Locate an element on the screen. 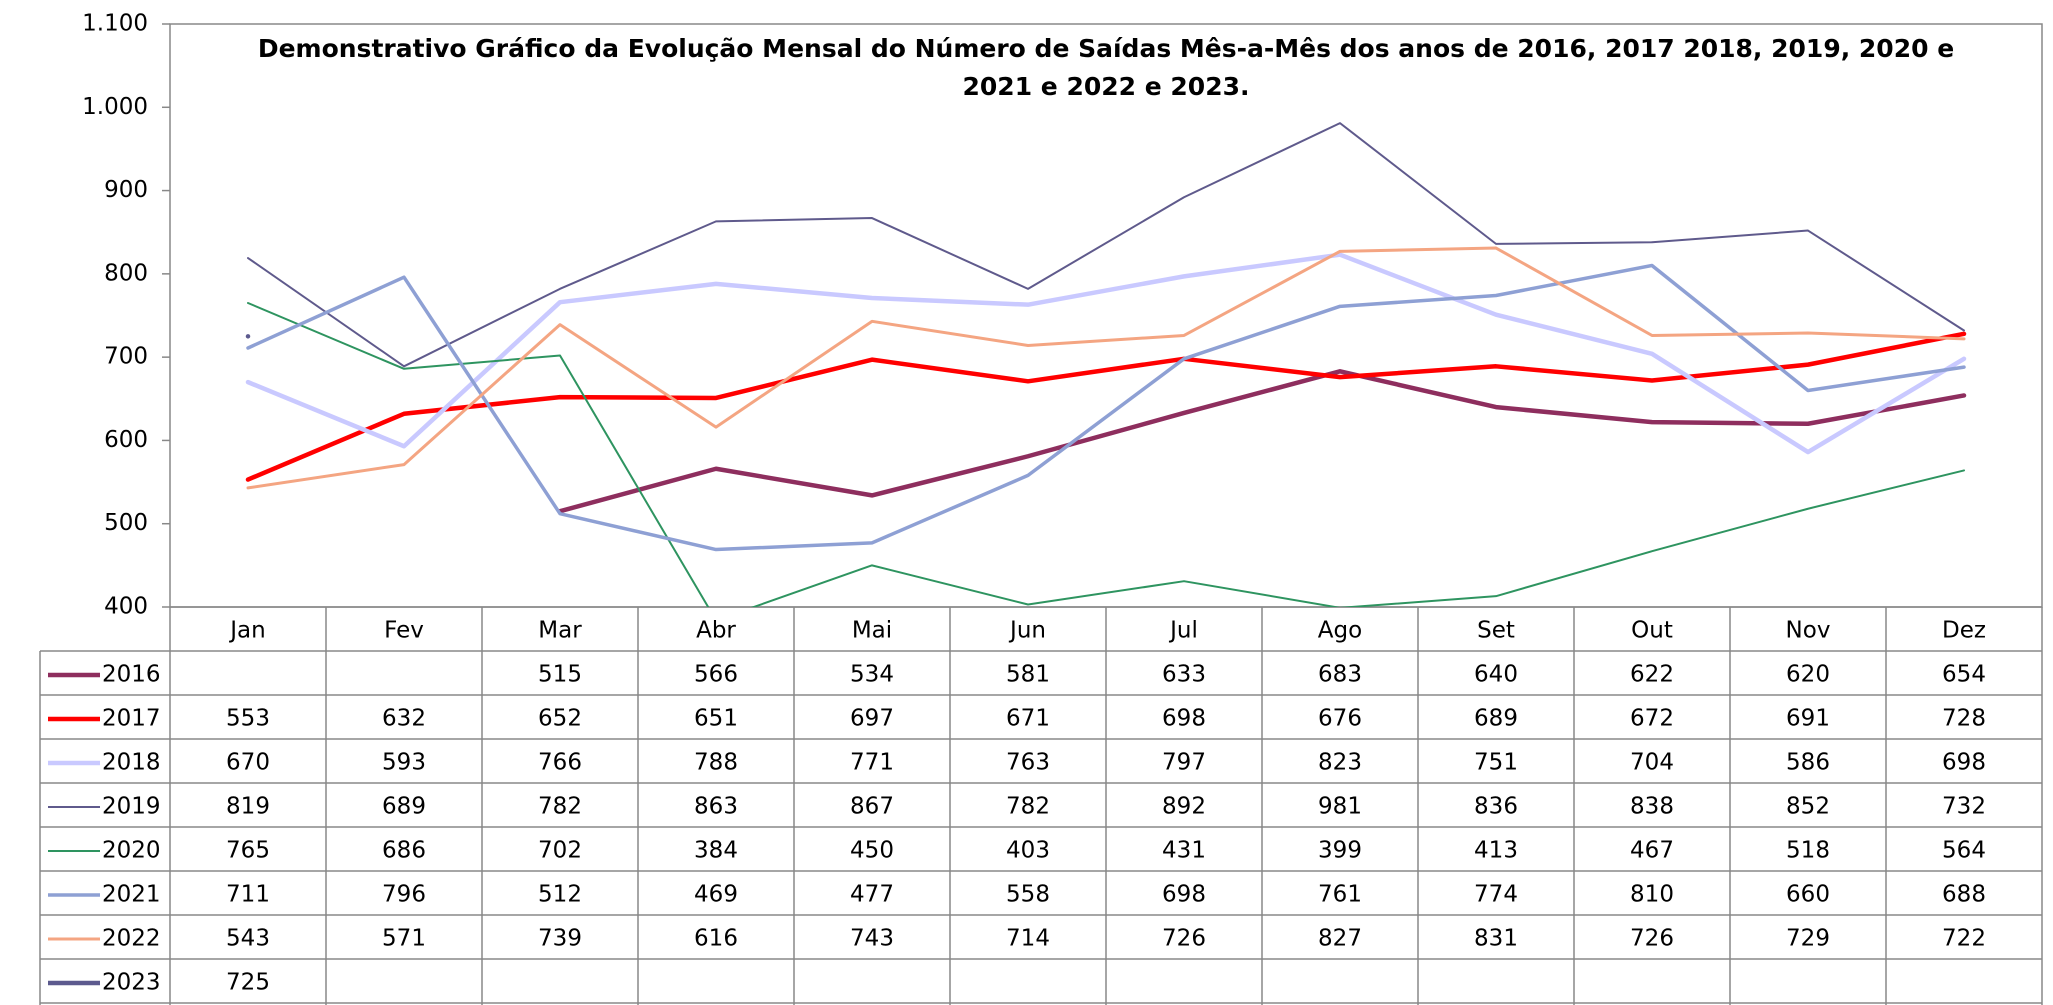 This screenshot has width=2053, height=1005. table-value: 796 is located at coordinates (404, 895).